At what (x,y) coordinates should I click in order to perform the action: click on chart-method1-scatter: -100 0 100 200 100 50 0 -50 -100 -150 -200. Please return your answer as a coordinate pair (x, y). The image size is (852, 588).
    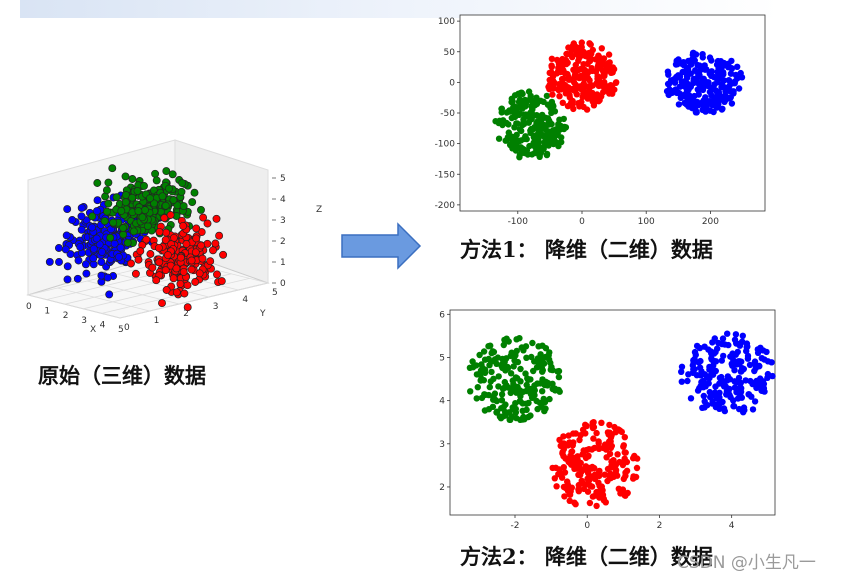
    Looking at the image, I should click on (600, 120).